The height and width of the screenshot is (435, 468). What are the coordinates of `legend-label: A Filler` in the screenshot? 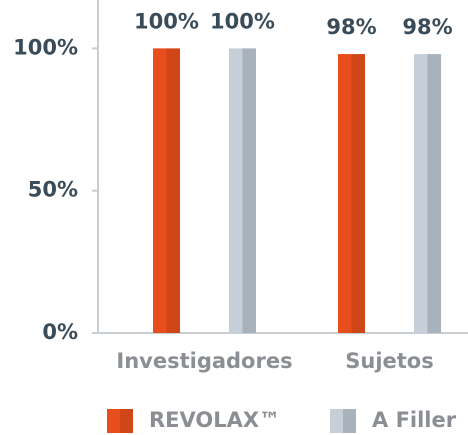 It's located at (414, 420).